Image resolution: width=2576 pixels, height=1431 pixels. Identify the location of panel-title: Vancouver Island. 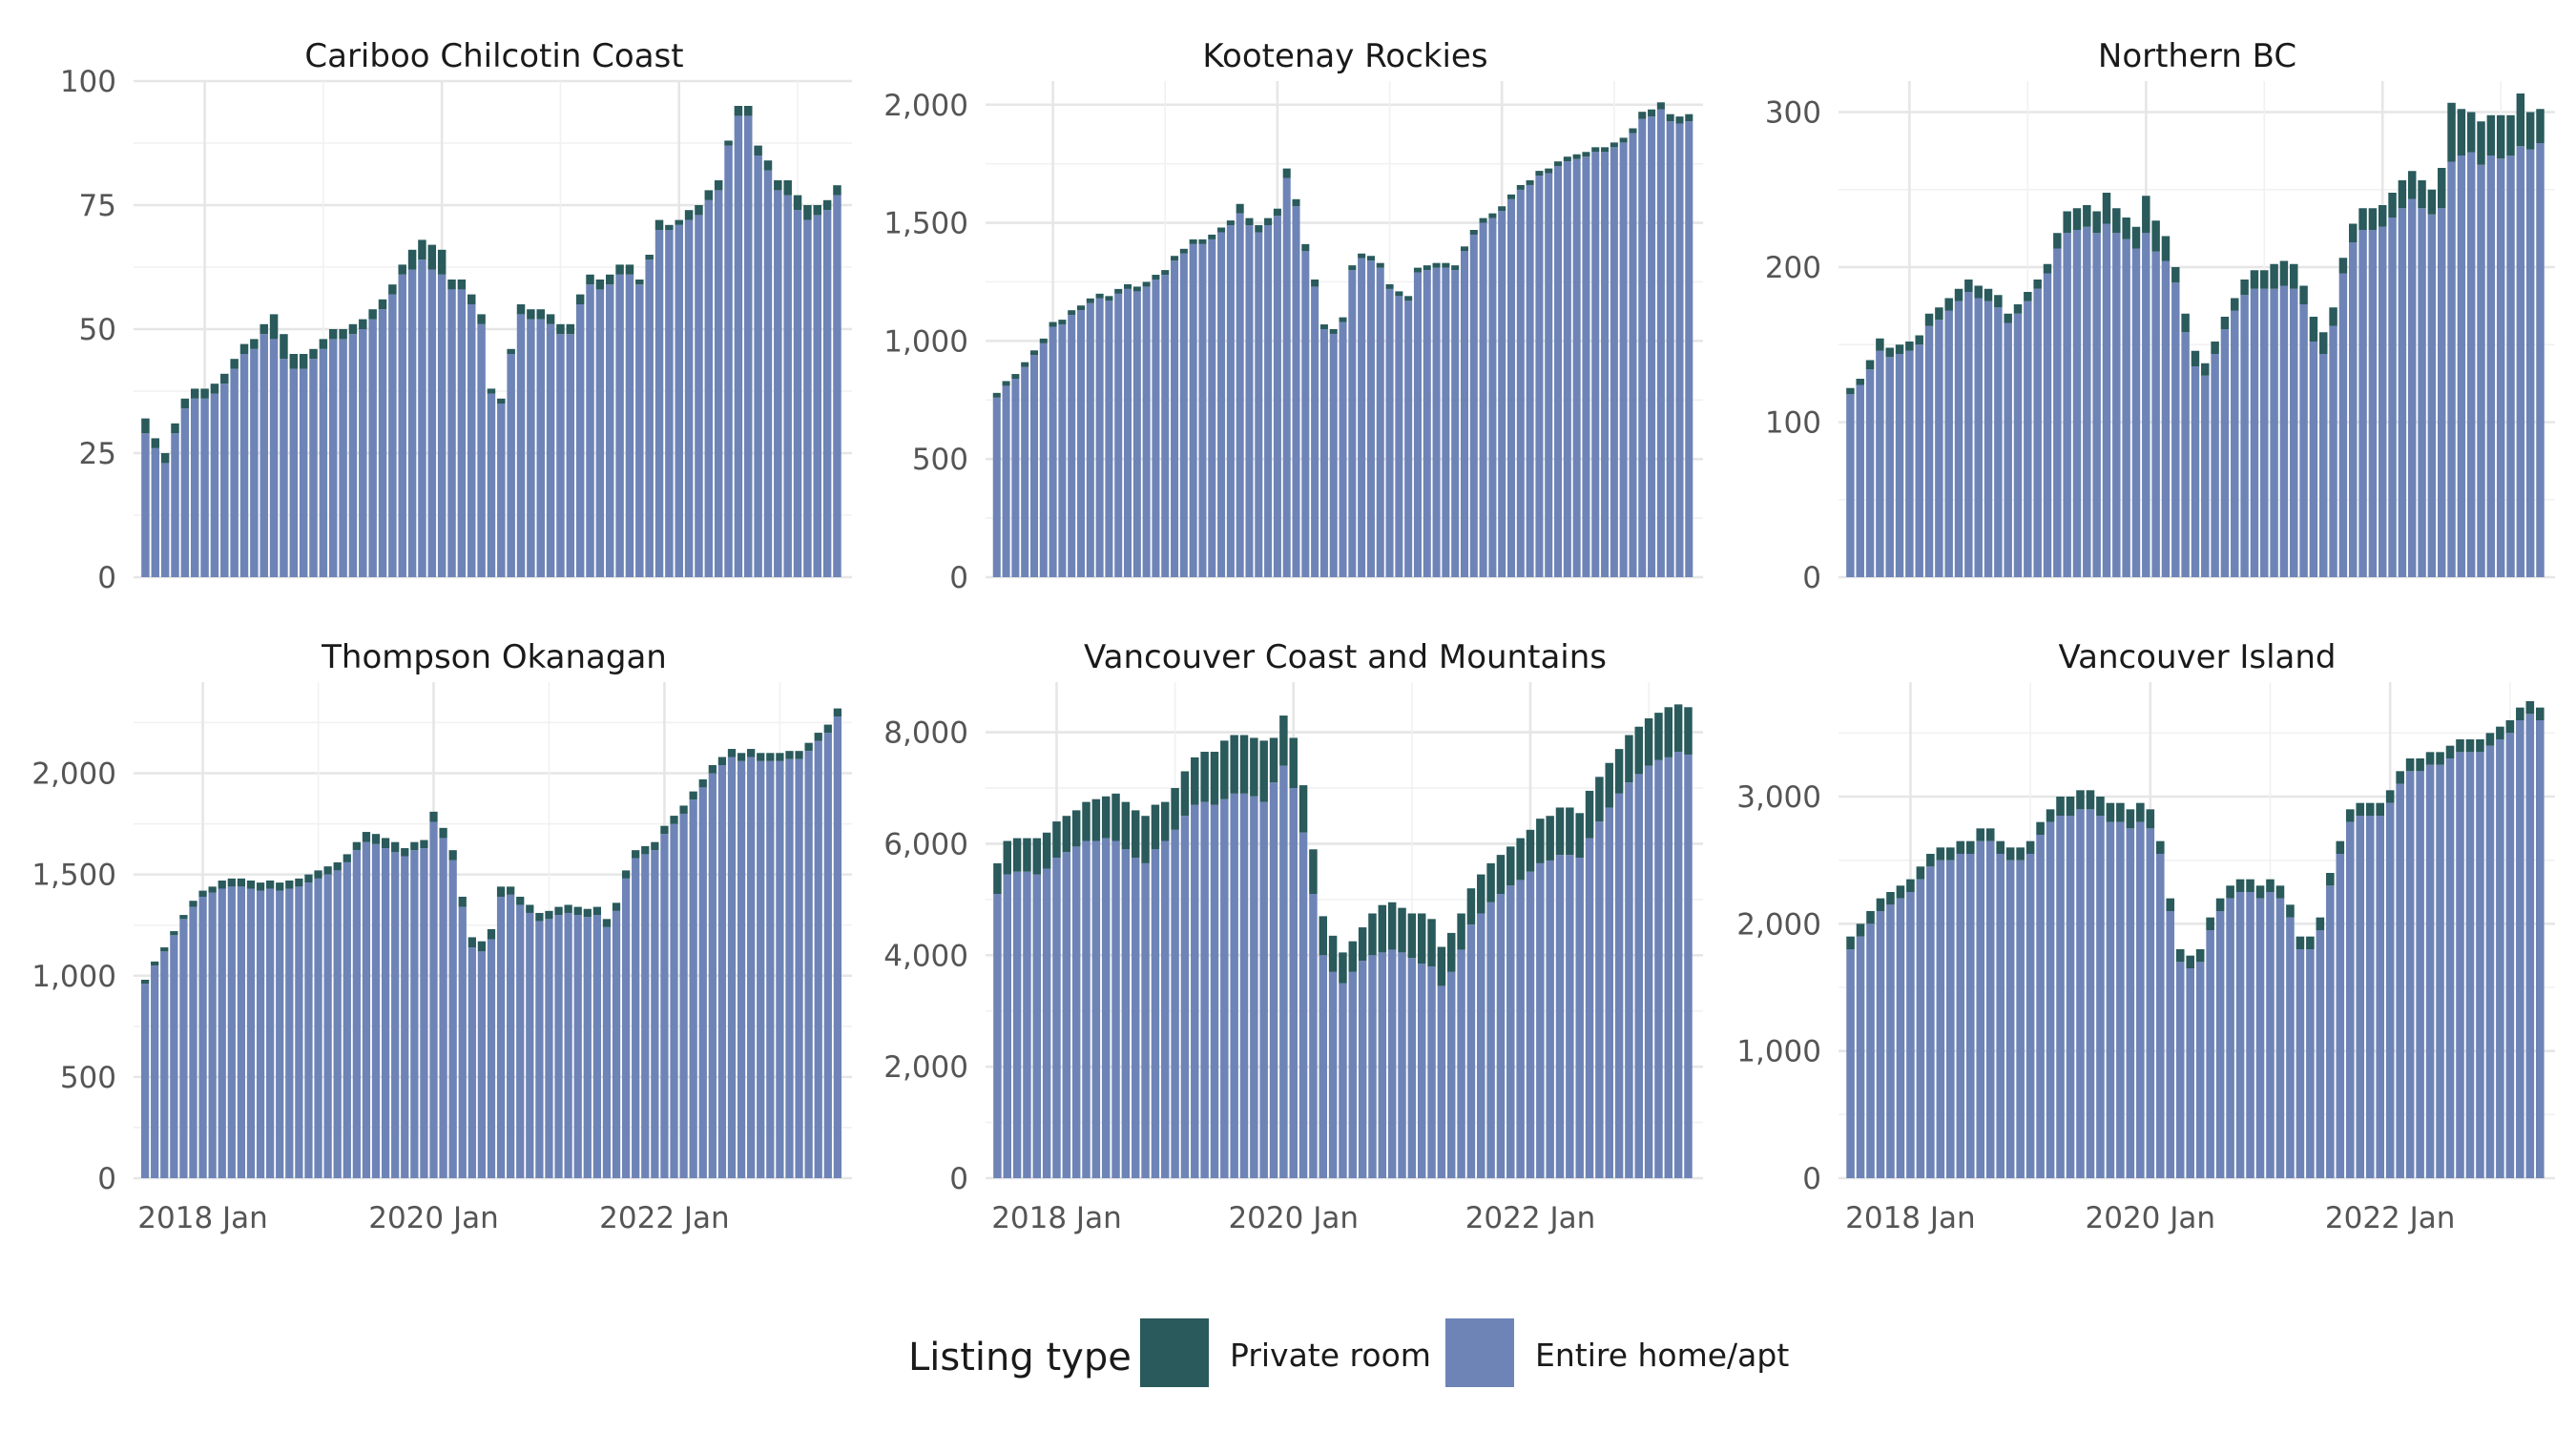
(2197, 657).